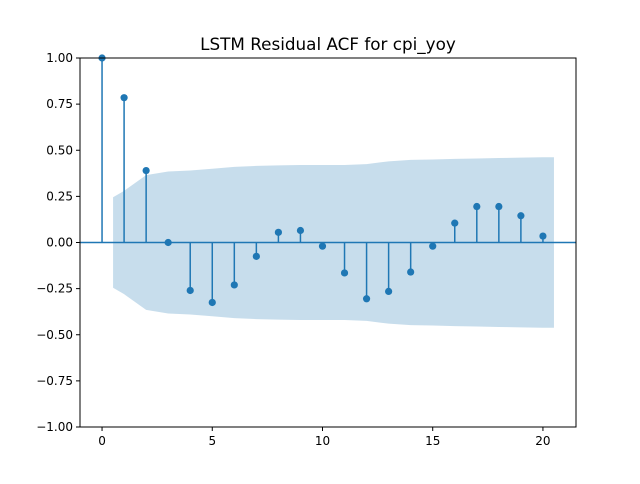  I want to click on y-tick-label: −0.75, so click(54, 381).